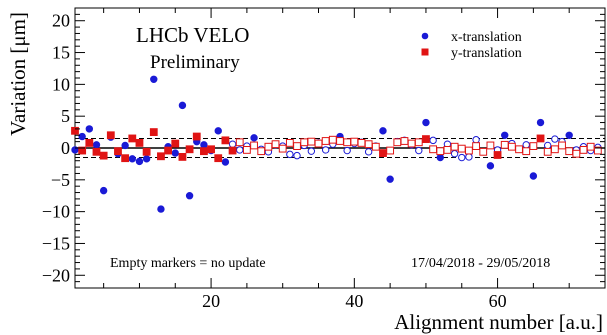 The height and width of the screenshot is (335, 607). Describe the element at coordinates (61, 21) in the screenshot. I see `y-tick-label: 20` at that location.